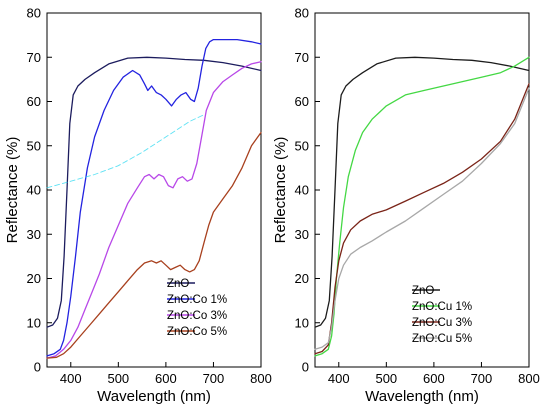 This screenshot has height=410, width=550. What do you see at coordinates (197, 300) in the screenshot?
I see `legend-label: ZnO:Co 1%` at bounding box center [197, 300].